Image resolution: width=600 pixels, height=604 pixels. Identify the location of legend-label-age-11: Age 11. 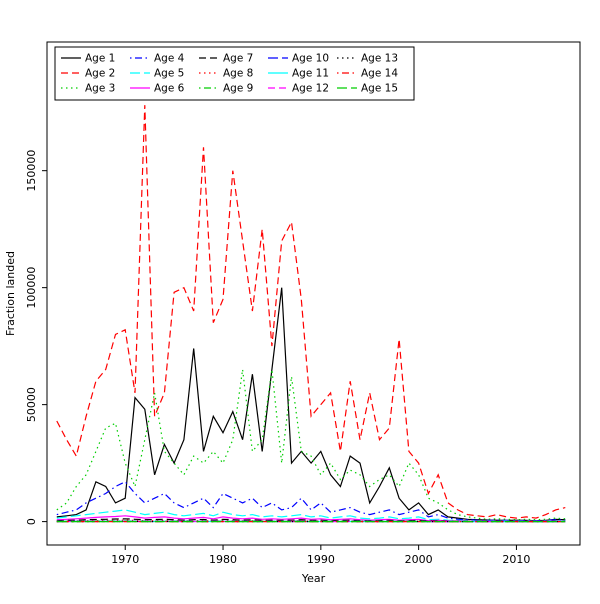
(310, 74).